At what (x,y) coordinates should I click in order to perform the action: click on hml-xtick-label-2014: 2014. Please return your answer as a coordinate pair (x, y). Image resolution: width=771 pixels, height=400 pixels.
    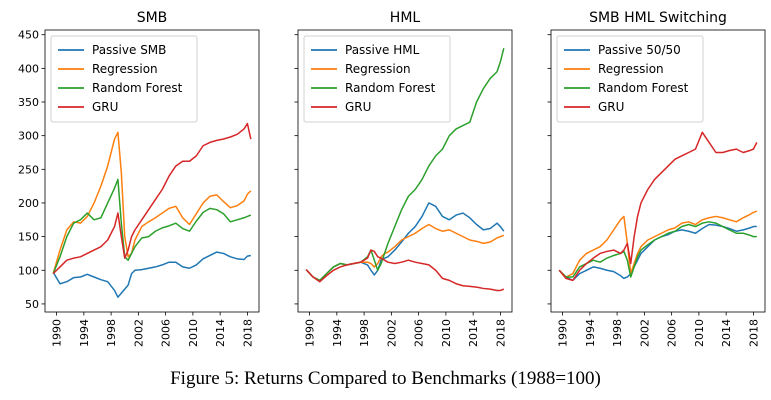
    Looking at the image, I should click on (473, 333).